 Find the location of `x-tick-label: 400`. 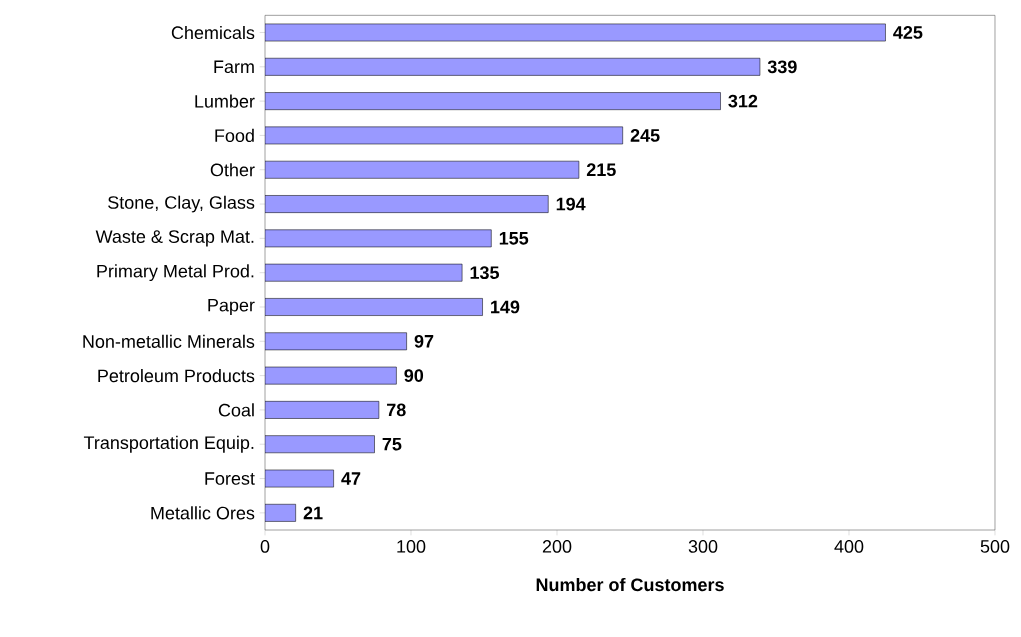

x-tick-label: 400 is located at coordinates (849, 546).